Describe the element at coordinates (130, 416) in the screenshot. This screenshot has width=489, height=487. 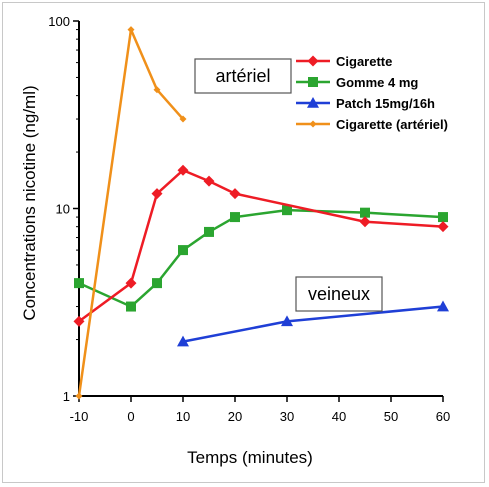
I see `x-tick-label: 0` at that location.